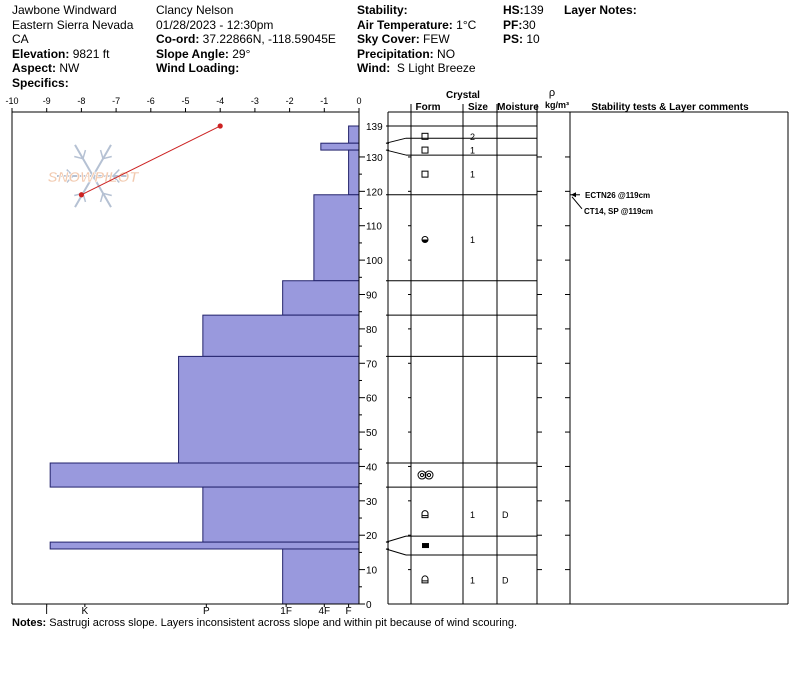  Describe the element at coordinates (374, 192) in the screenshot. I see `height-tick-label: 120` at that location.